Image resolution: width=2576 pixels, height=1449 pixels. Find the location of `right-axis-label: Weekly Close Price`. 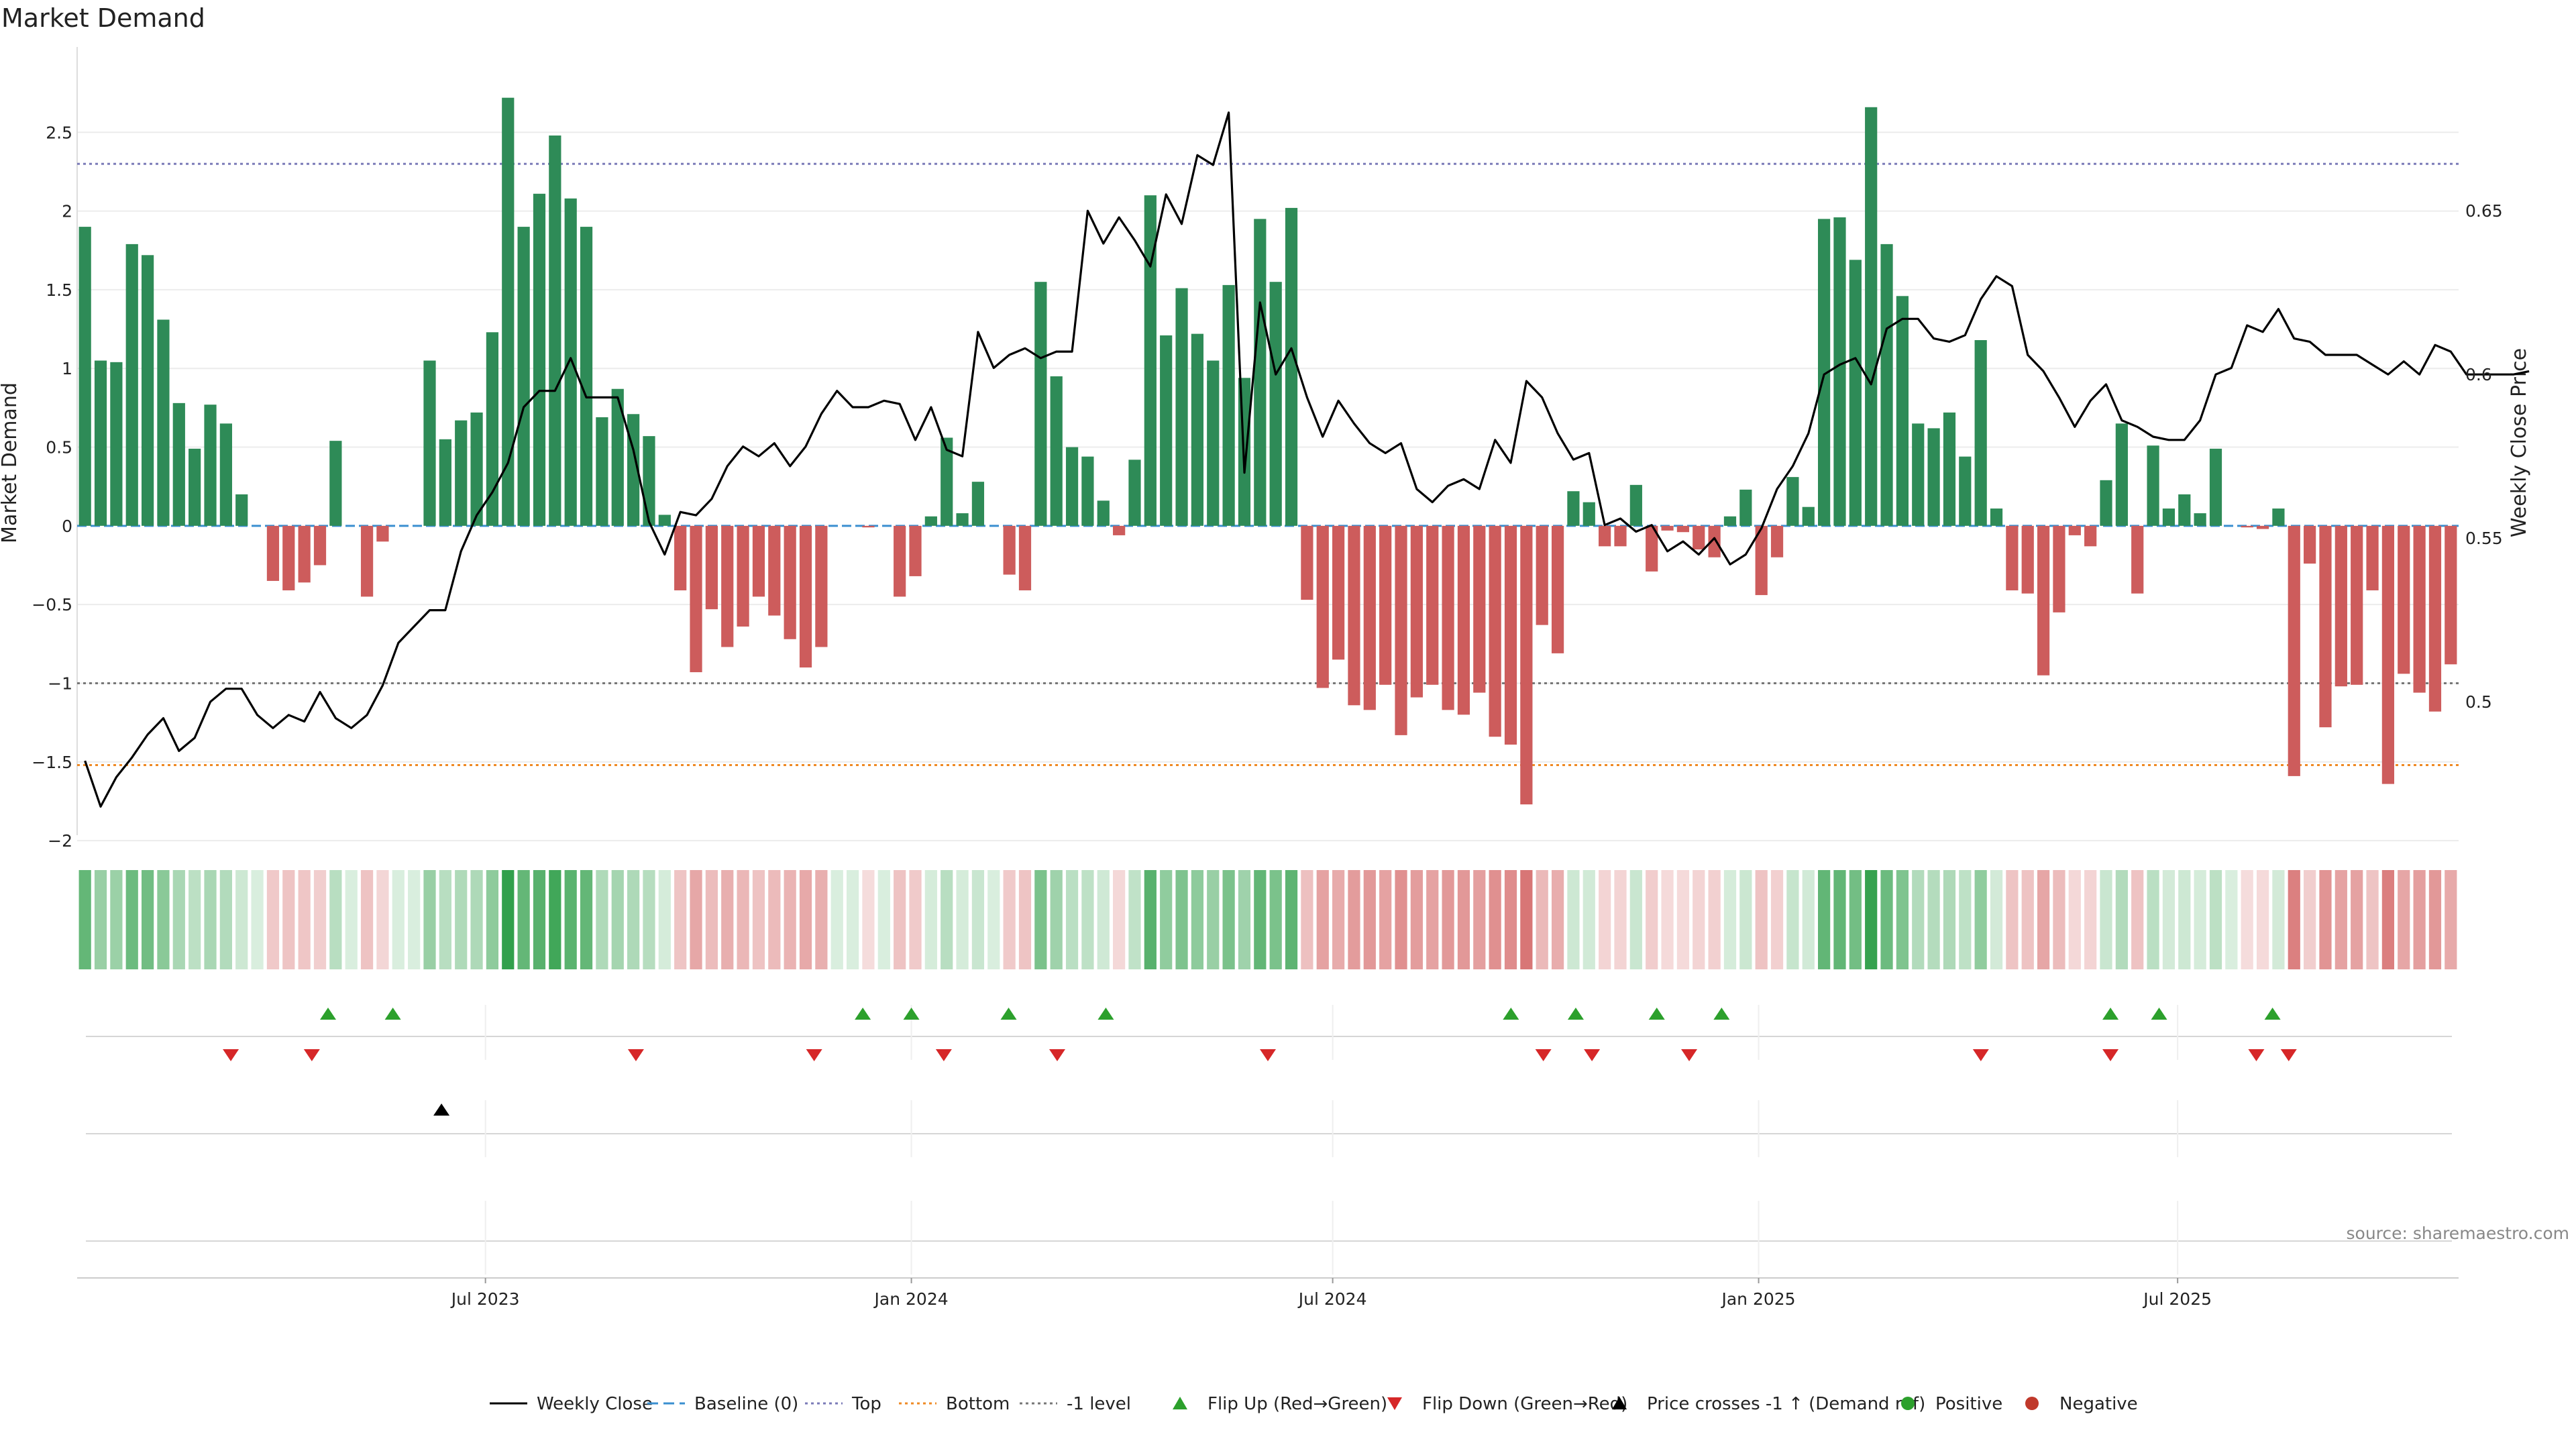

right-axis-label: Weekly Close Price is located at coordinates (2519, 442).